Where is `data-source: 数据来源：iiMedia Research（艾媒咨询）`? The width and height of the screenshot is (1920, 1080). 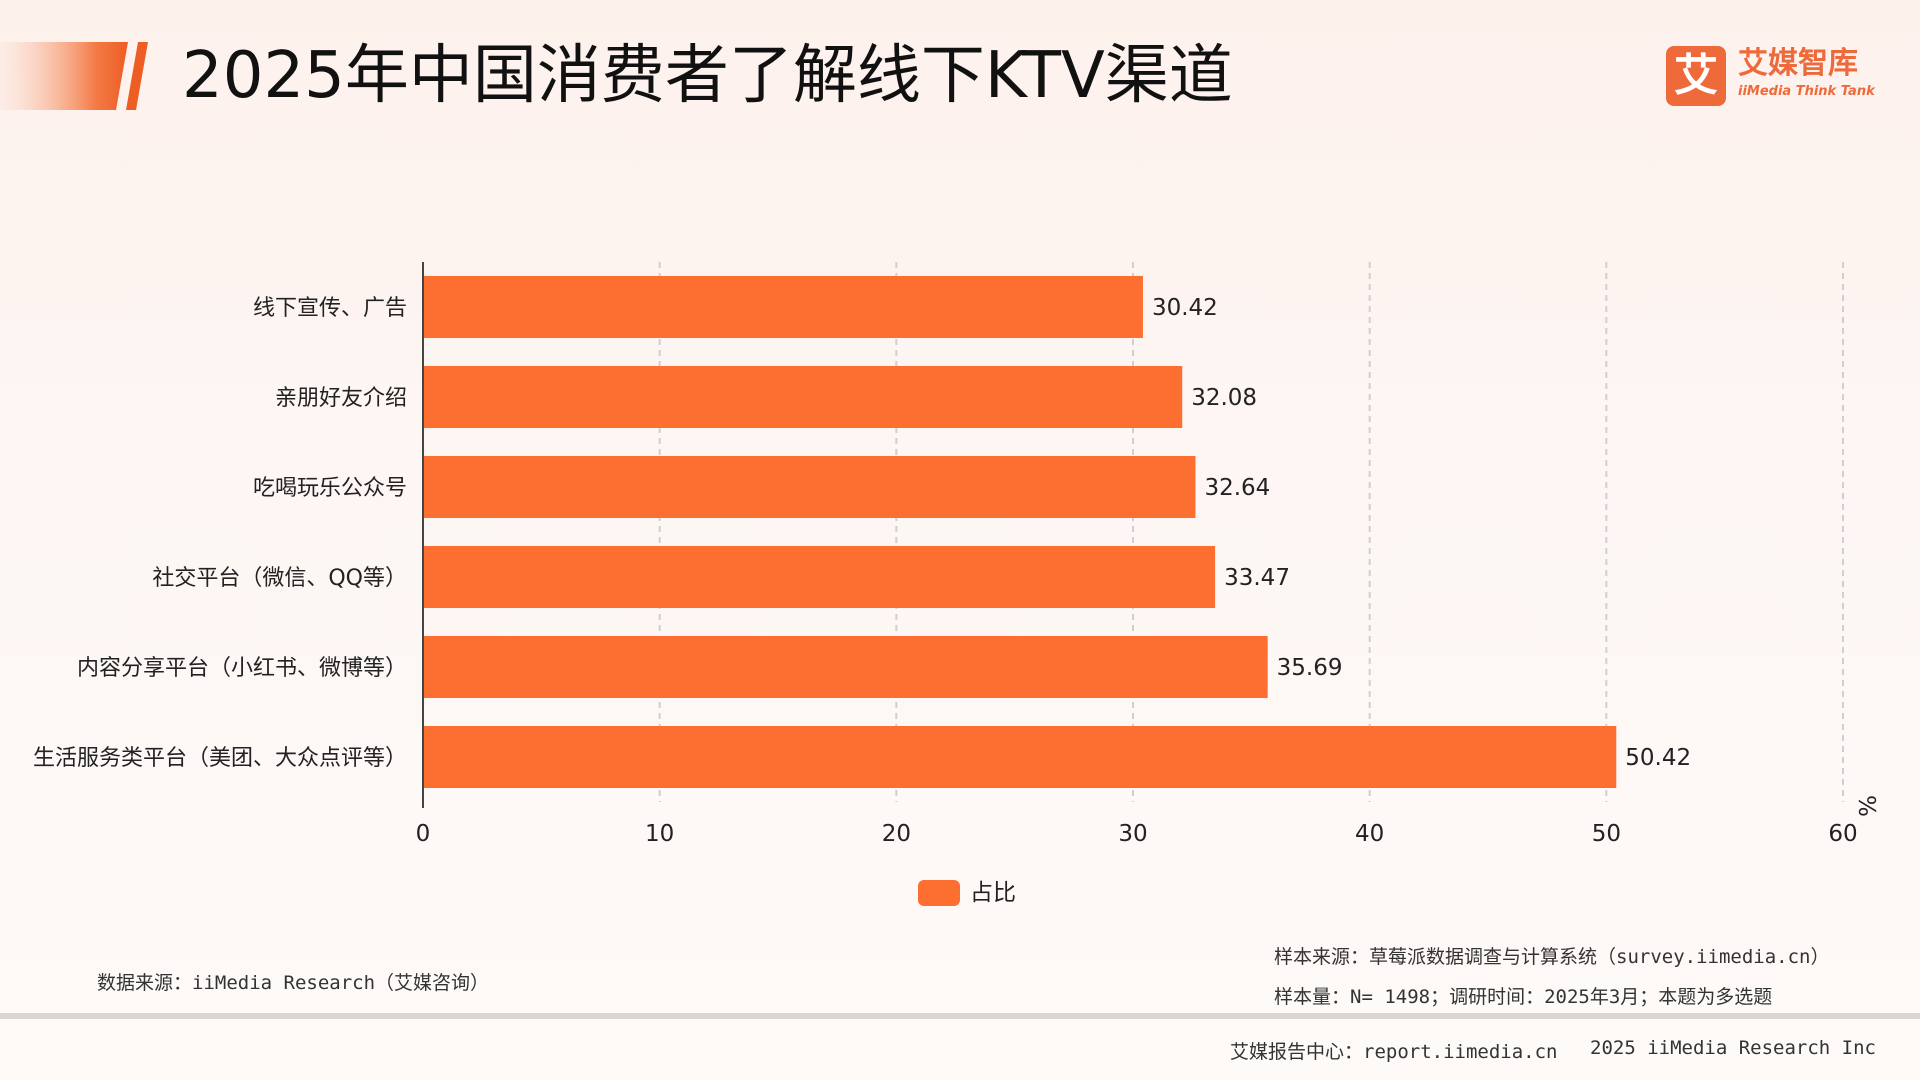
data-source: 数据来源：iiMedia Research（艾媒咨询） is located at coordinates (293, 983).